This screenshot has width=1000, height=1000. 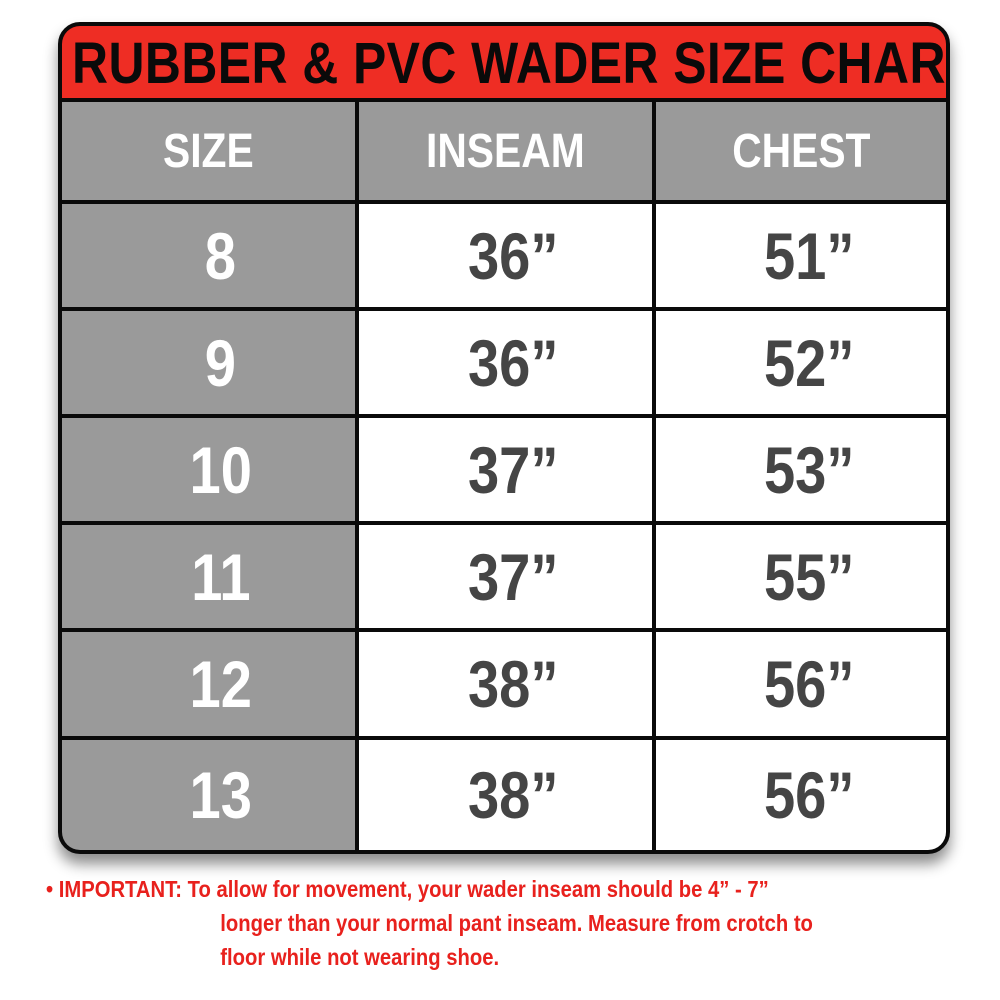 What do you see at coordinates (220, 469) in the screenshot?
I see `cell-value: 10` at bounding box center [220, 469].